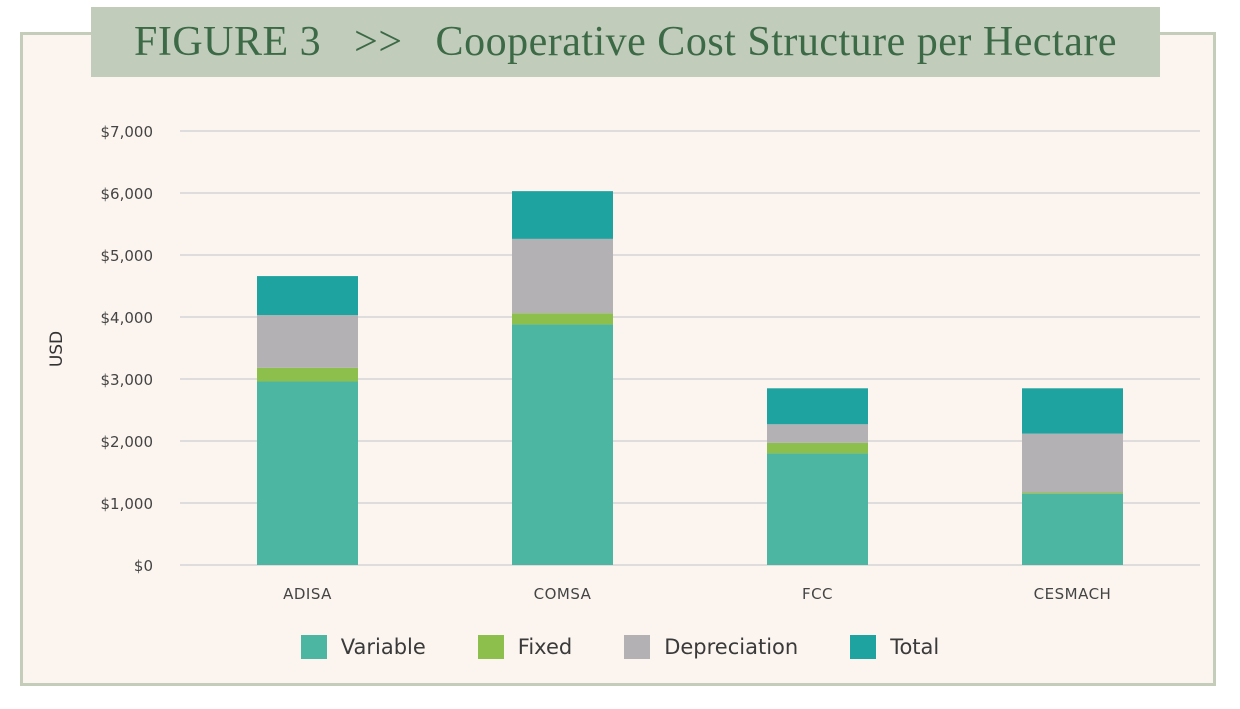 This screenshot has height=709, width=1240. What do you see at coordinates (307, 341) in the screenshot?
I see `bar-depreciation-adisa` at bounding box center [307, 341].